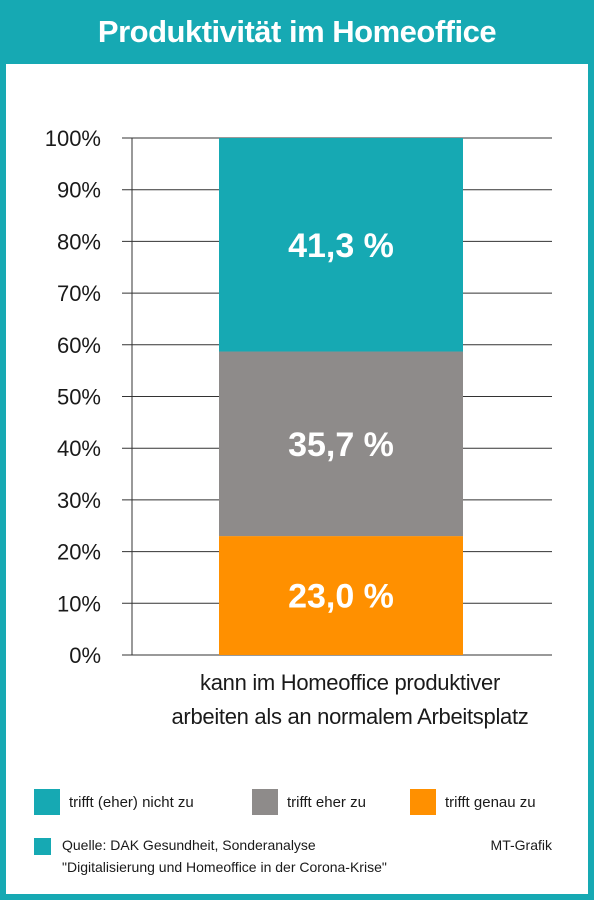  What do you see at coordinates (85, 655) in the screenshot?
I see `y-tick-label: 0%` at bounding box center [85, 655].